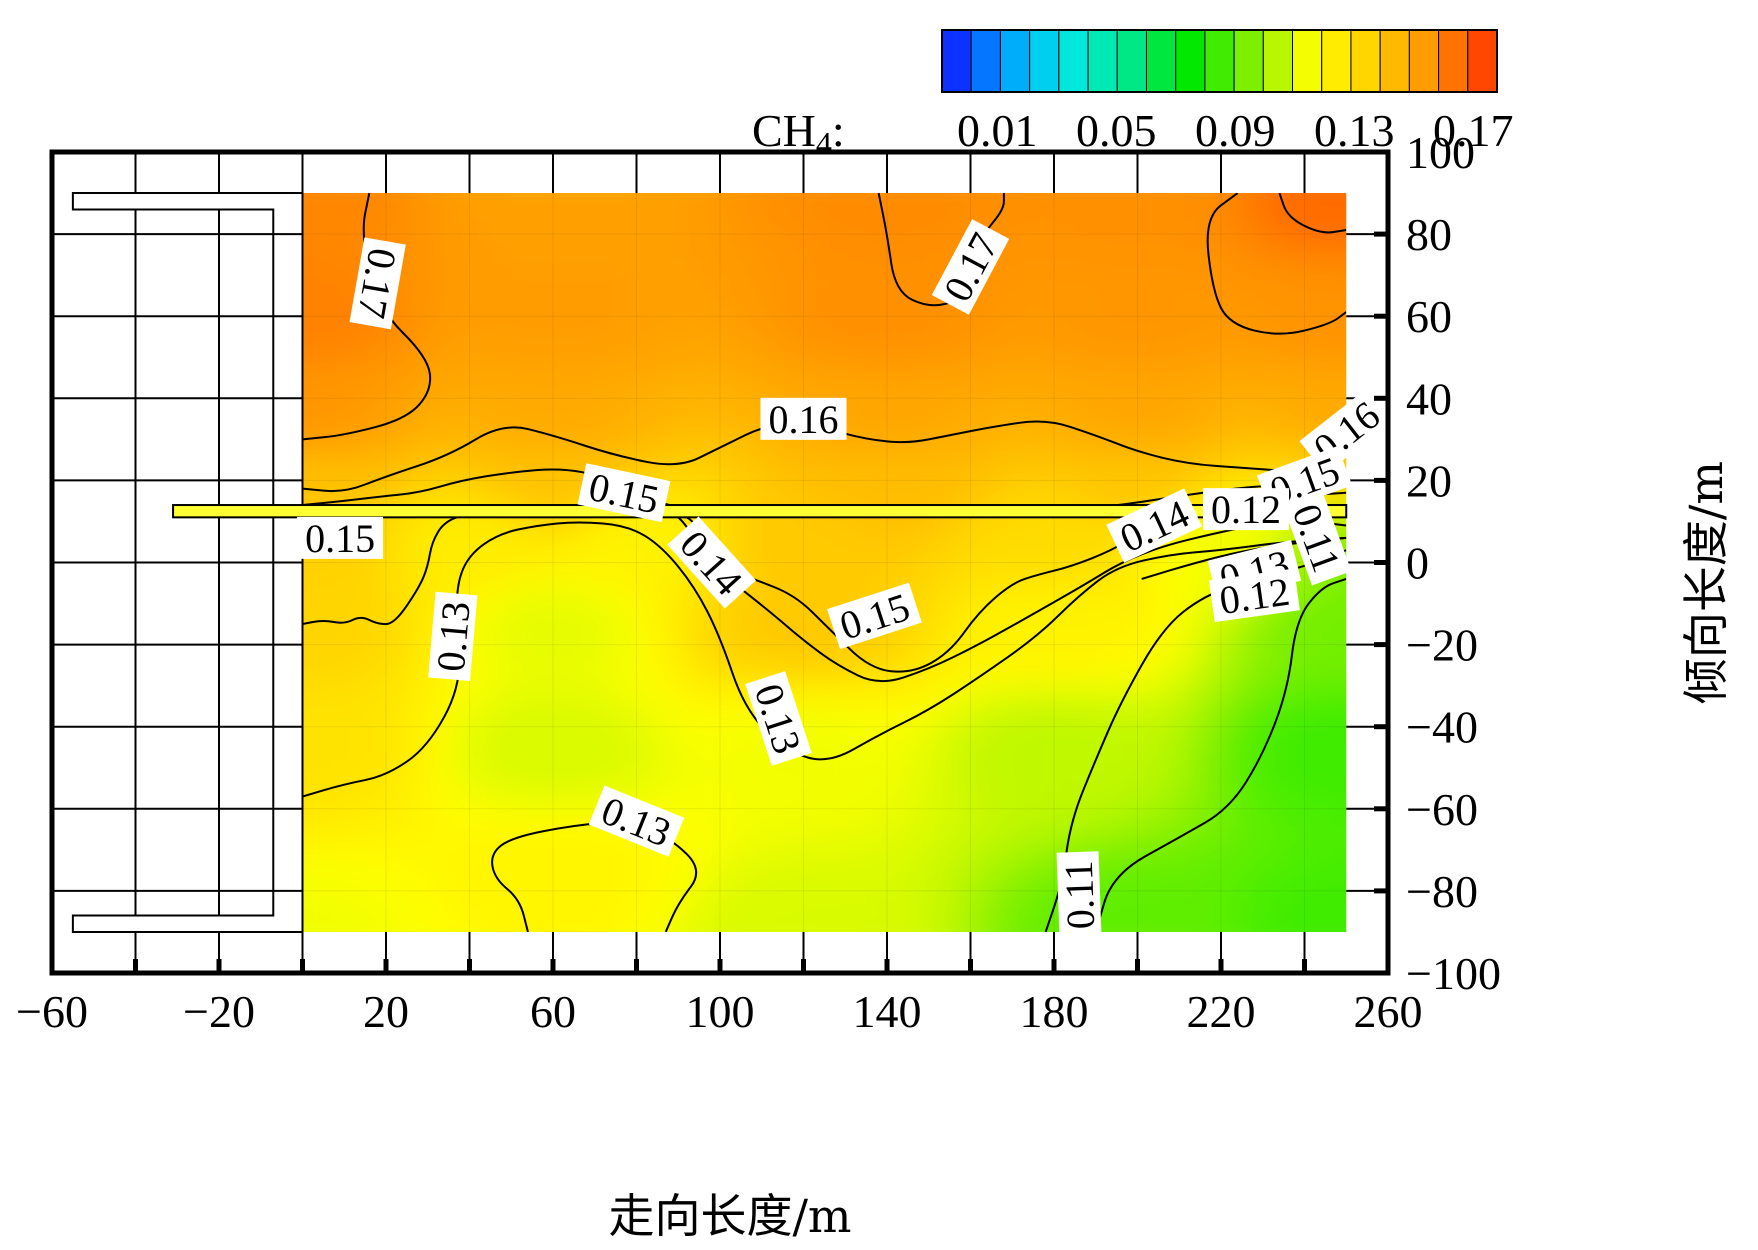 The height and width of the screenshot is (1250, 1758). I want to click on y-tick-label: −20, so click(1442, 645).